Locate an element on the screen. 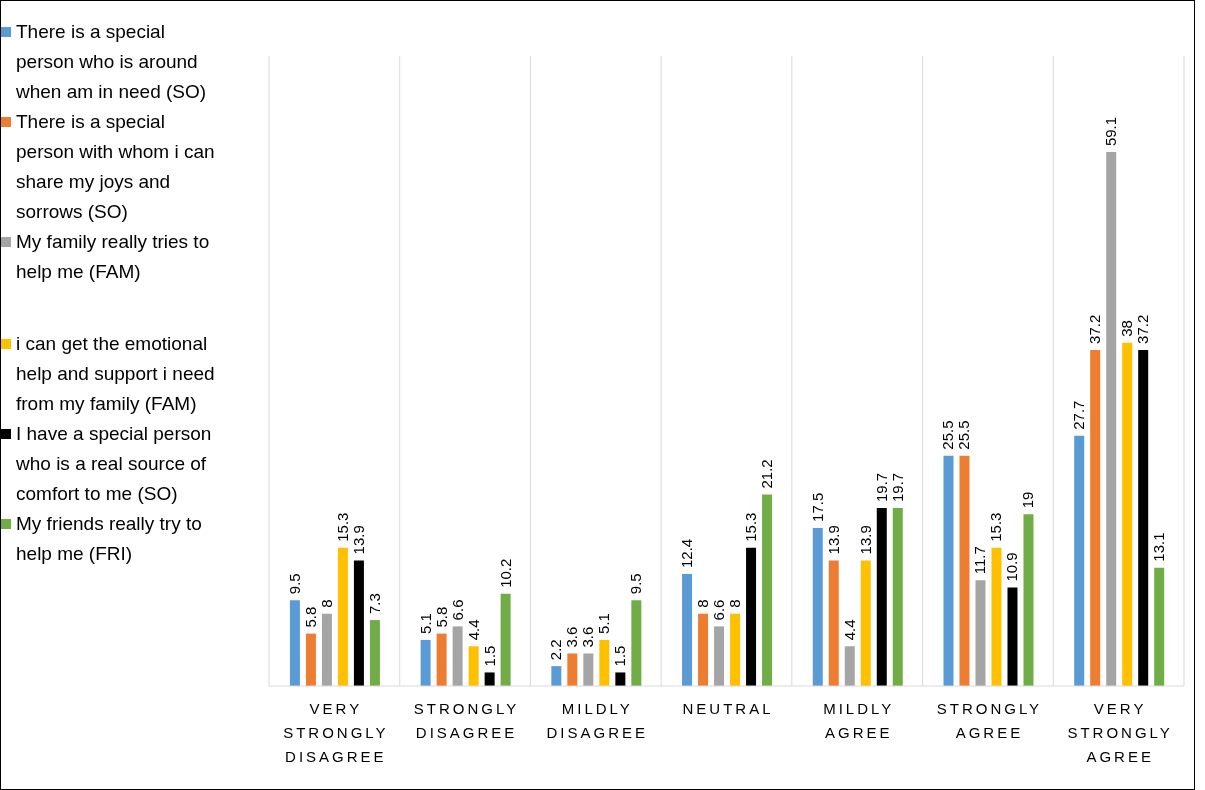 The width and height of the screenshot is (1205, 790). x-tick-label: VERY STRONGLY AGREE is located at coordinates (1120, 732).